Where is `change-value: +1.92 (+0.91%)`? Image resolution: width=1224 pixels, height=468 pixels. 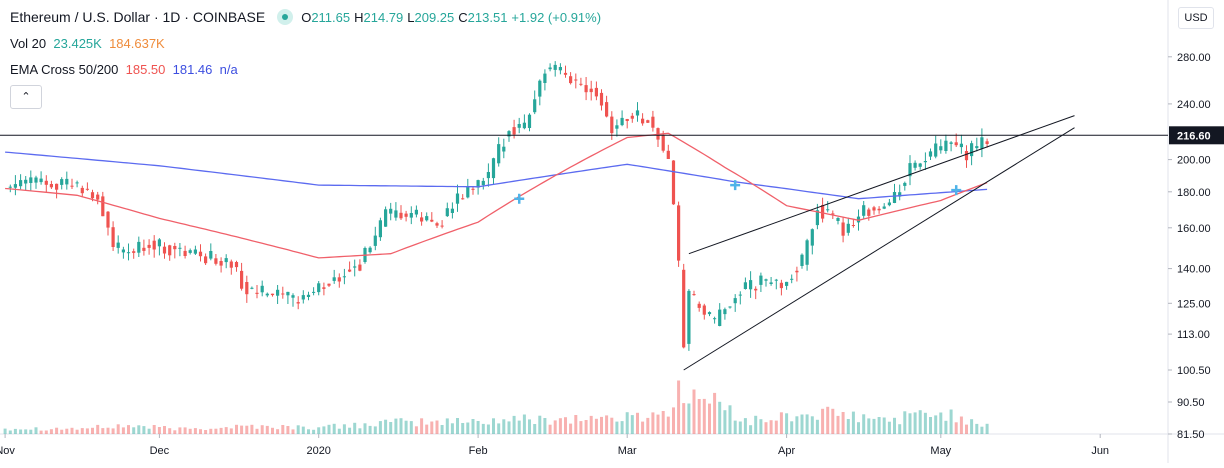
change-value: +1.92 (+0.91%) is located at coordinates (556, 17).